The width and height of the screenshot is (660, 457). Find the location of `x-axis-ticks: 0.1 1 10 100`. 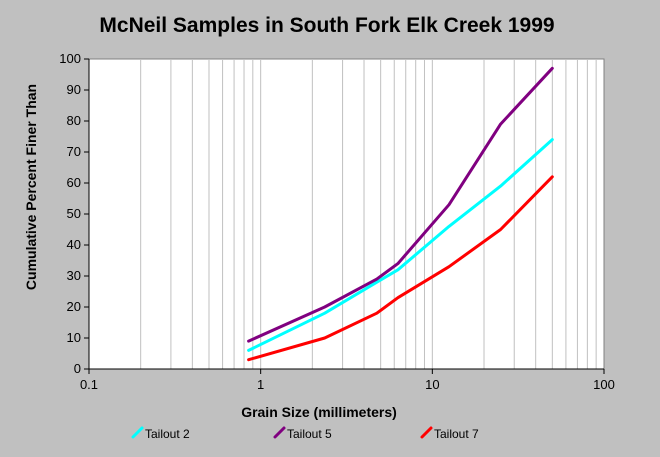

x-axis-ticks: 0.1 1 10 100 is located at coordinates (347, 380).